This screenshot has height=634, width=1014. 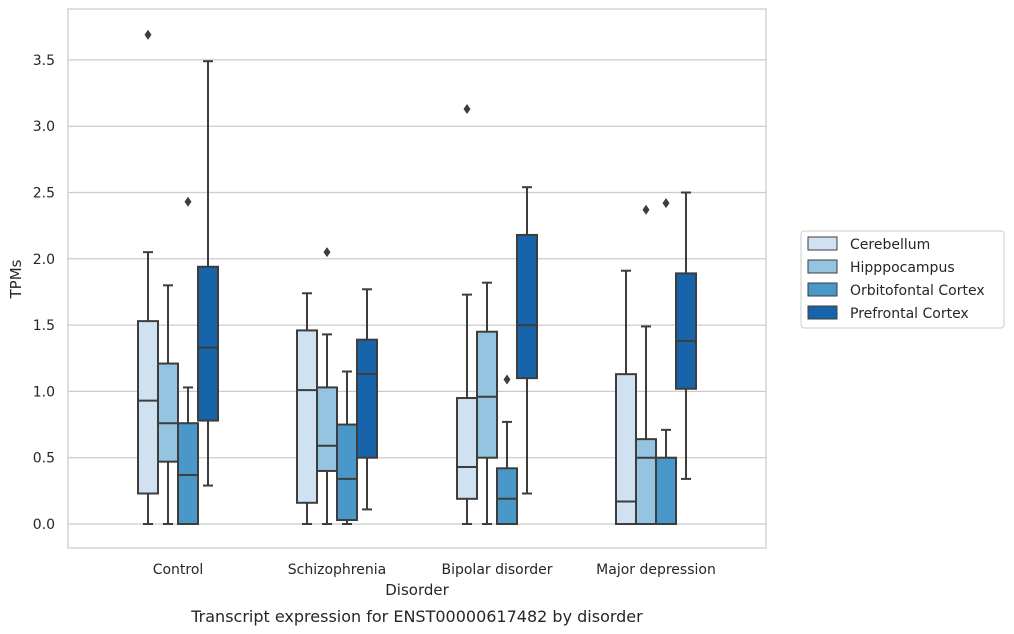 What do you see at coordinates (417, 590) in the screenshot?
I see `x-axis-title: Disorder` at bounding box center [417, 590].